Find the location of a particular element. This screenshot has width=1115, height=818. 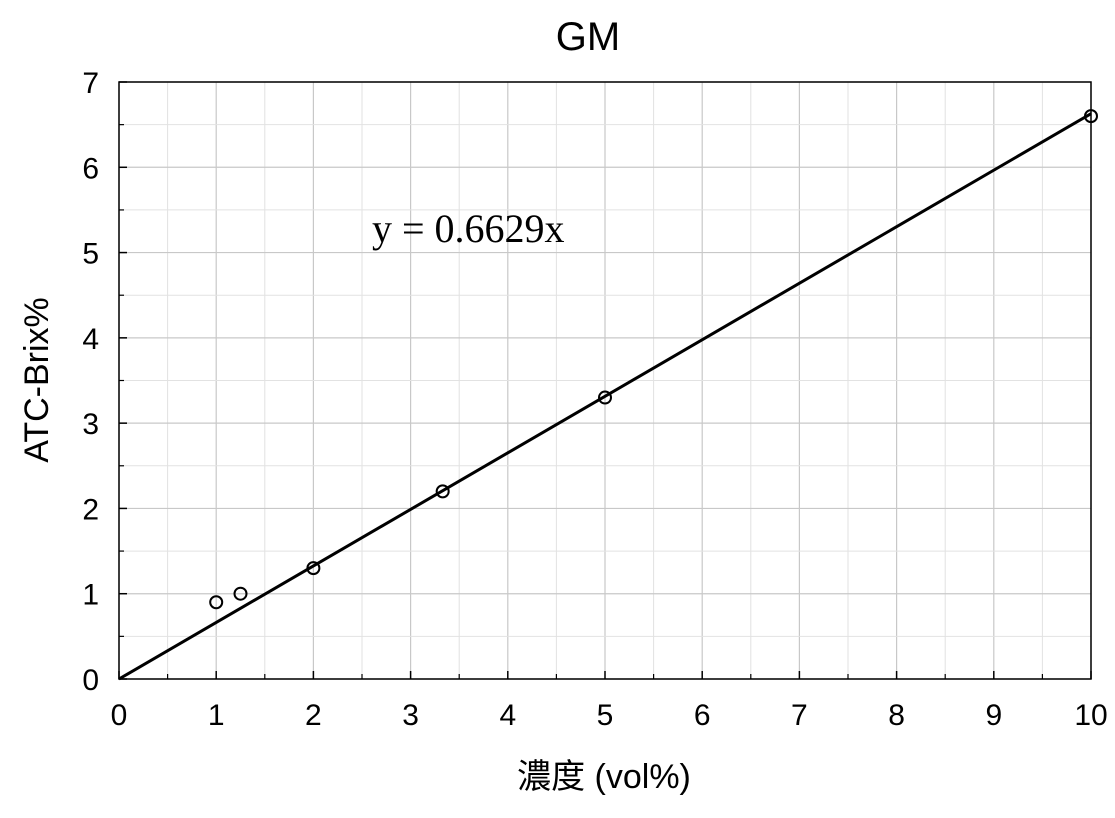

y-tick-label: 6 is located at coordinates (90, 168).